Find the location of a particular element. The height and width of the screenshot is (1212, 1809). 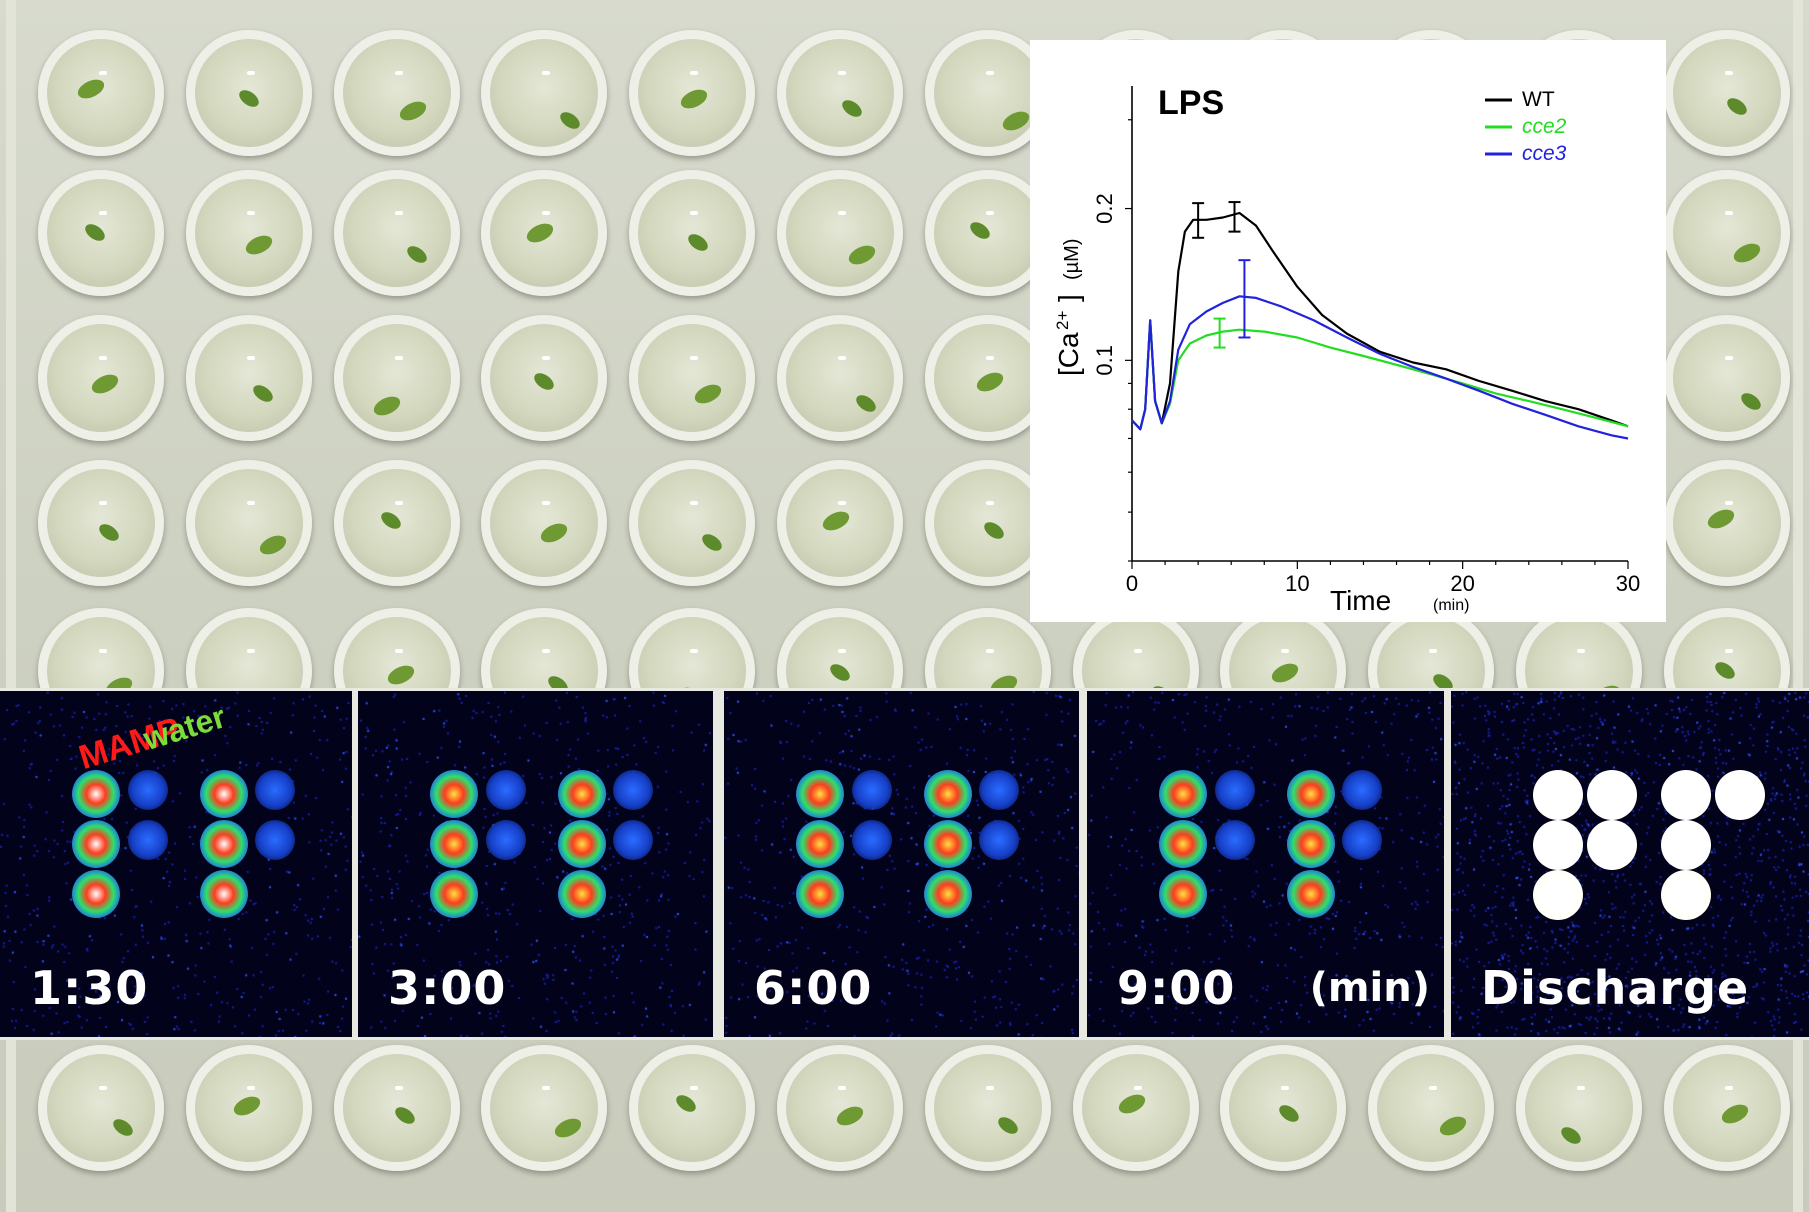

series-line-cce3 is located at coordinates (1380, 367).